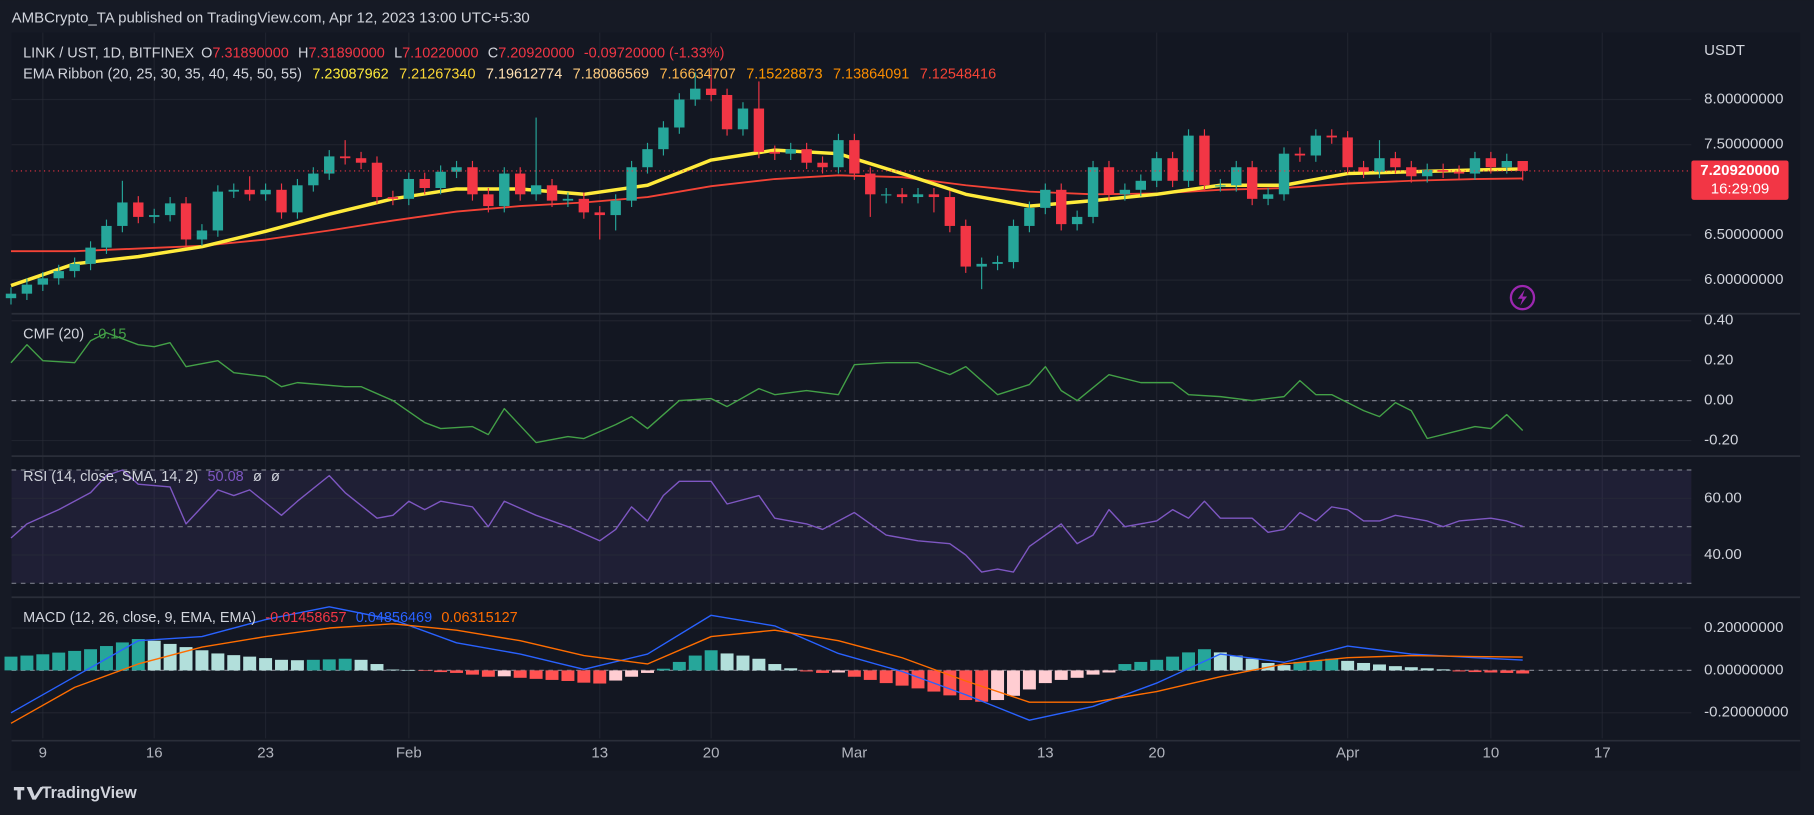 The width and height of the screenshot is (1814, 815). What do you see at coordinates (350, 74) in the screenshot?
I see `ribbon-value: 7.23087962` at bounding box center [350, 74].